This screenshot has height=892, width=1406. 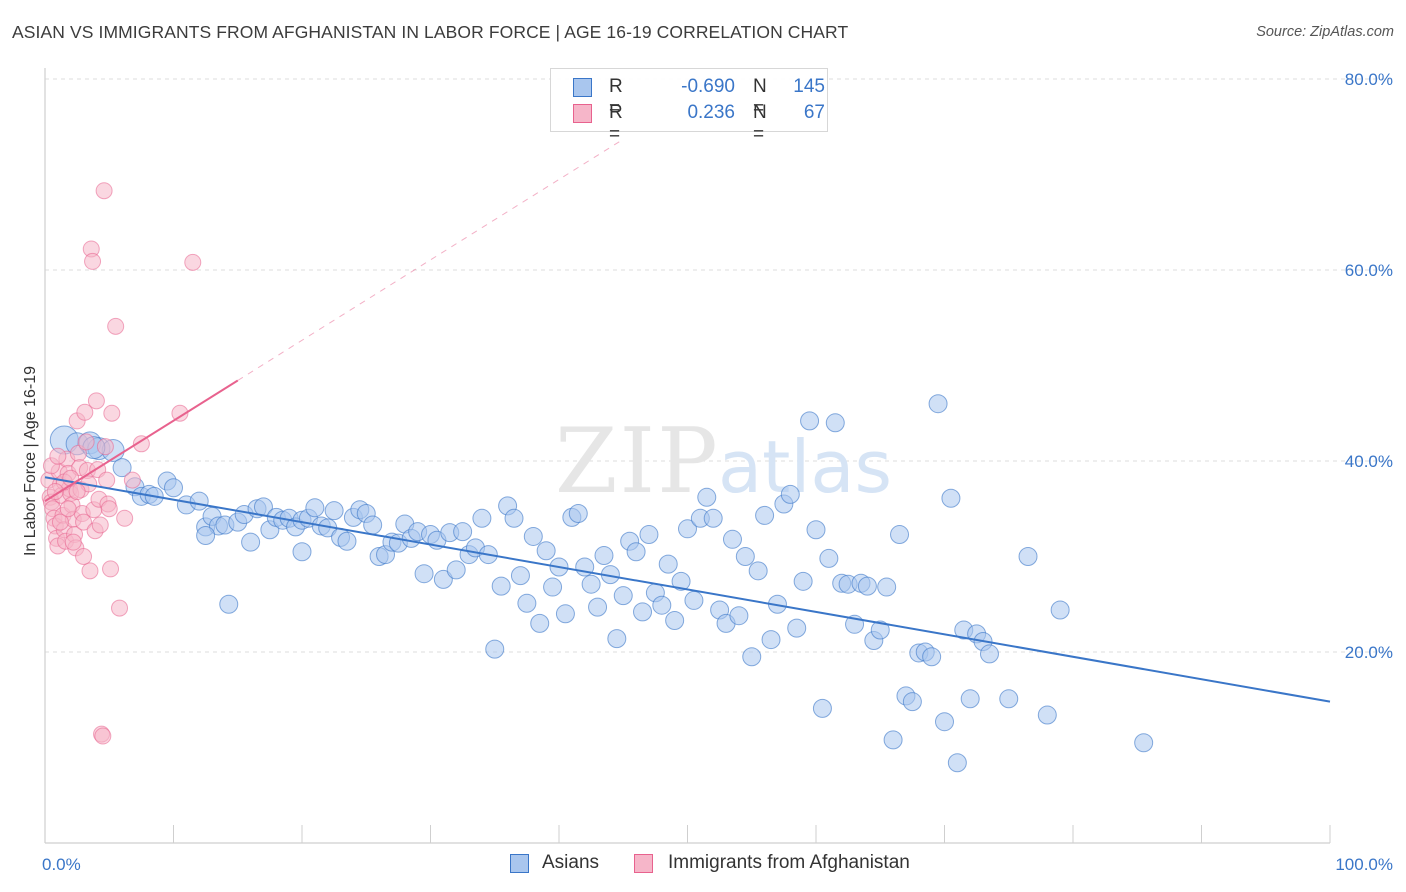 I want to click on afghan-points, so click(x=121, y=463).